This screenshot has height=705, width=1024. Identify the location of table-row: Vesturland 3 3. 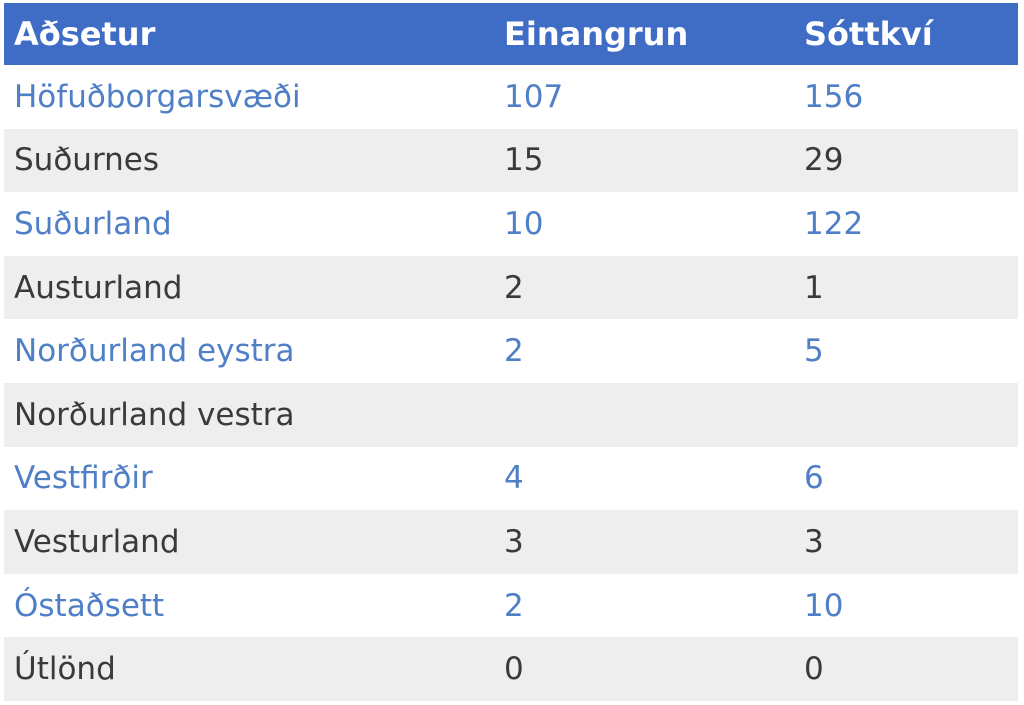
(511, 542).